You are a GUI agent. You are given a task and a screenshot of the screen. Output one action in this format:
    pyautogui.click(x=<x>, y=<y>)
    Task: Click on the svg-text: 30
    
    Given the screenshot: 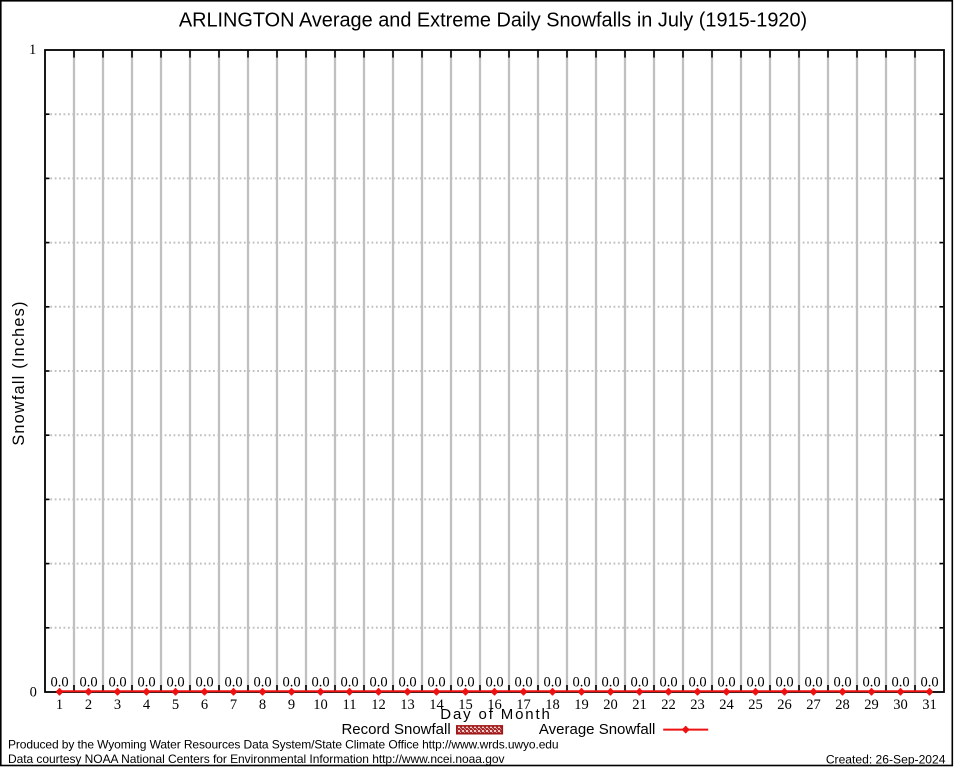 What is the action you would take?
    pyautogui.click(x=900, y=705)
    